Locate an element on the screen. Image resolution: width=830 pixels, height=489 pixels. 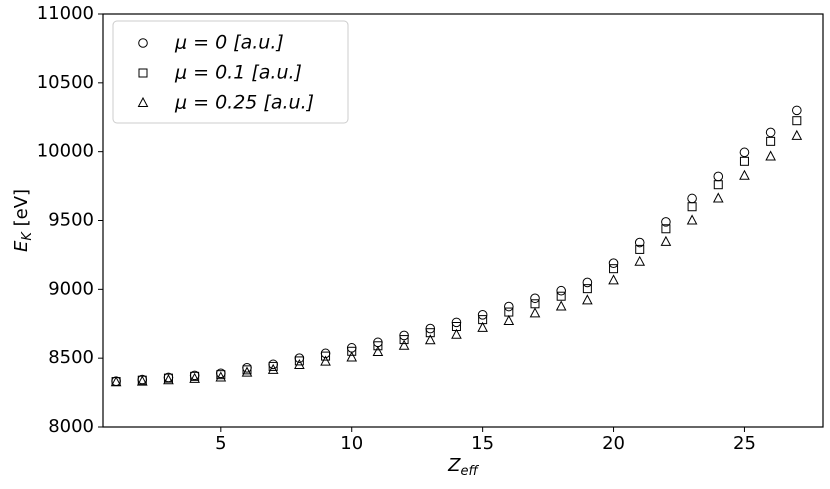
x-tick-label: 5 is located at coordinates (220, 443).